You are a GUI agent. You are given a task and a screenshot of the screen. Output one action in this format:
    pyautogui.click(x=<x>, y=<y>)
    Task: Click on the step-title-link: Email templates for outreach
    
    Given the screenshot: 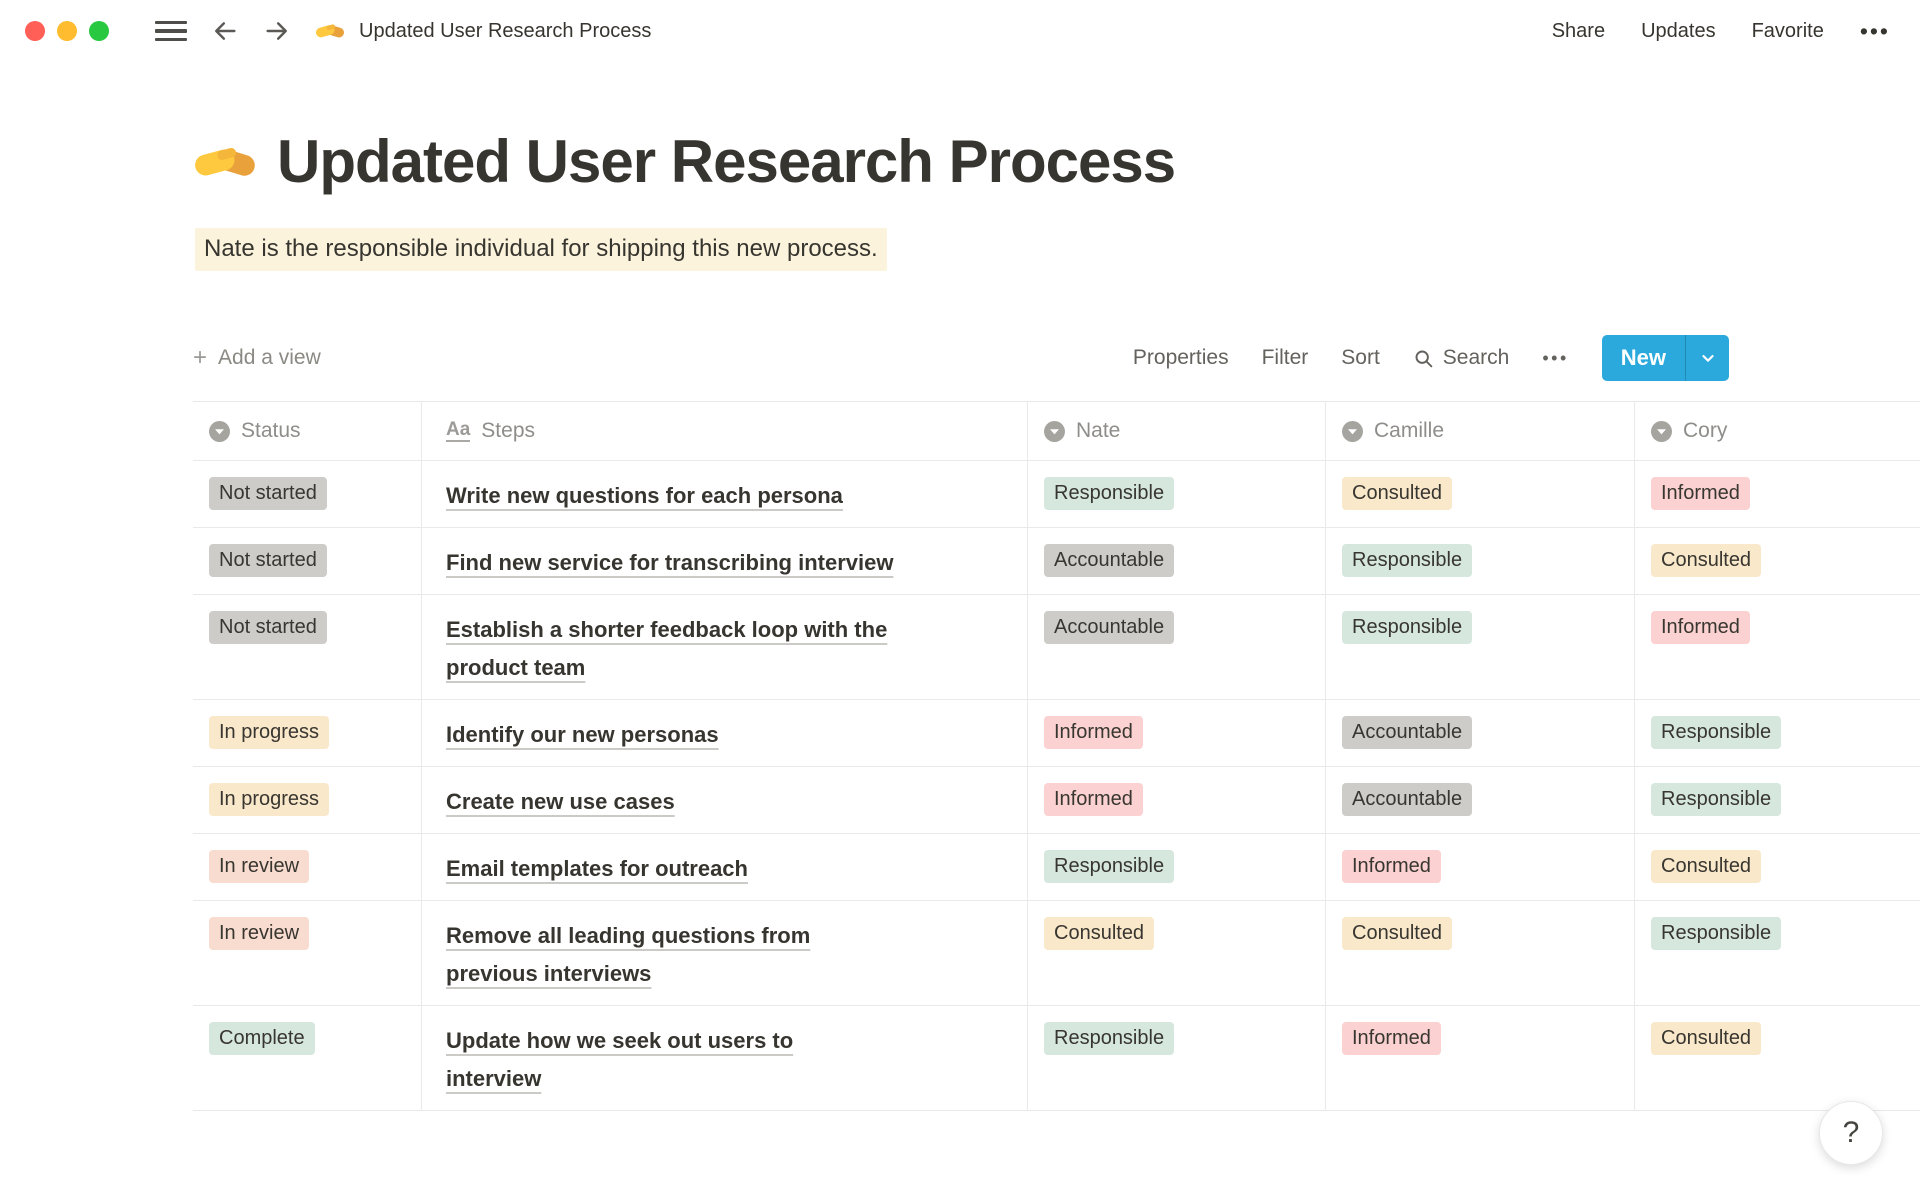 What is the action you would take?
    pyautogui.click(x=597, y=868)
    